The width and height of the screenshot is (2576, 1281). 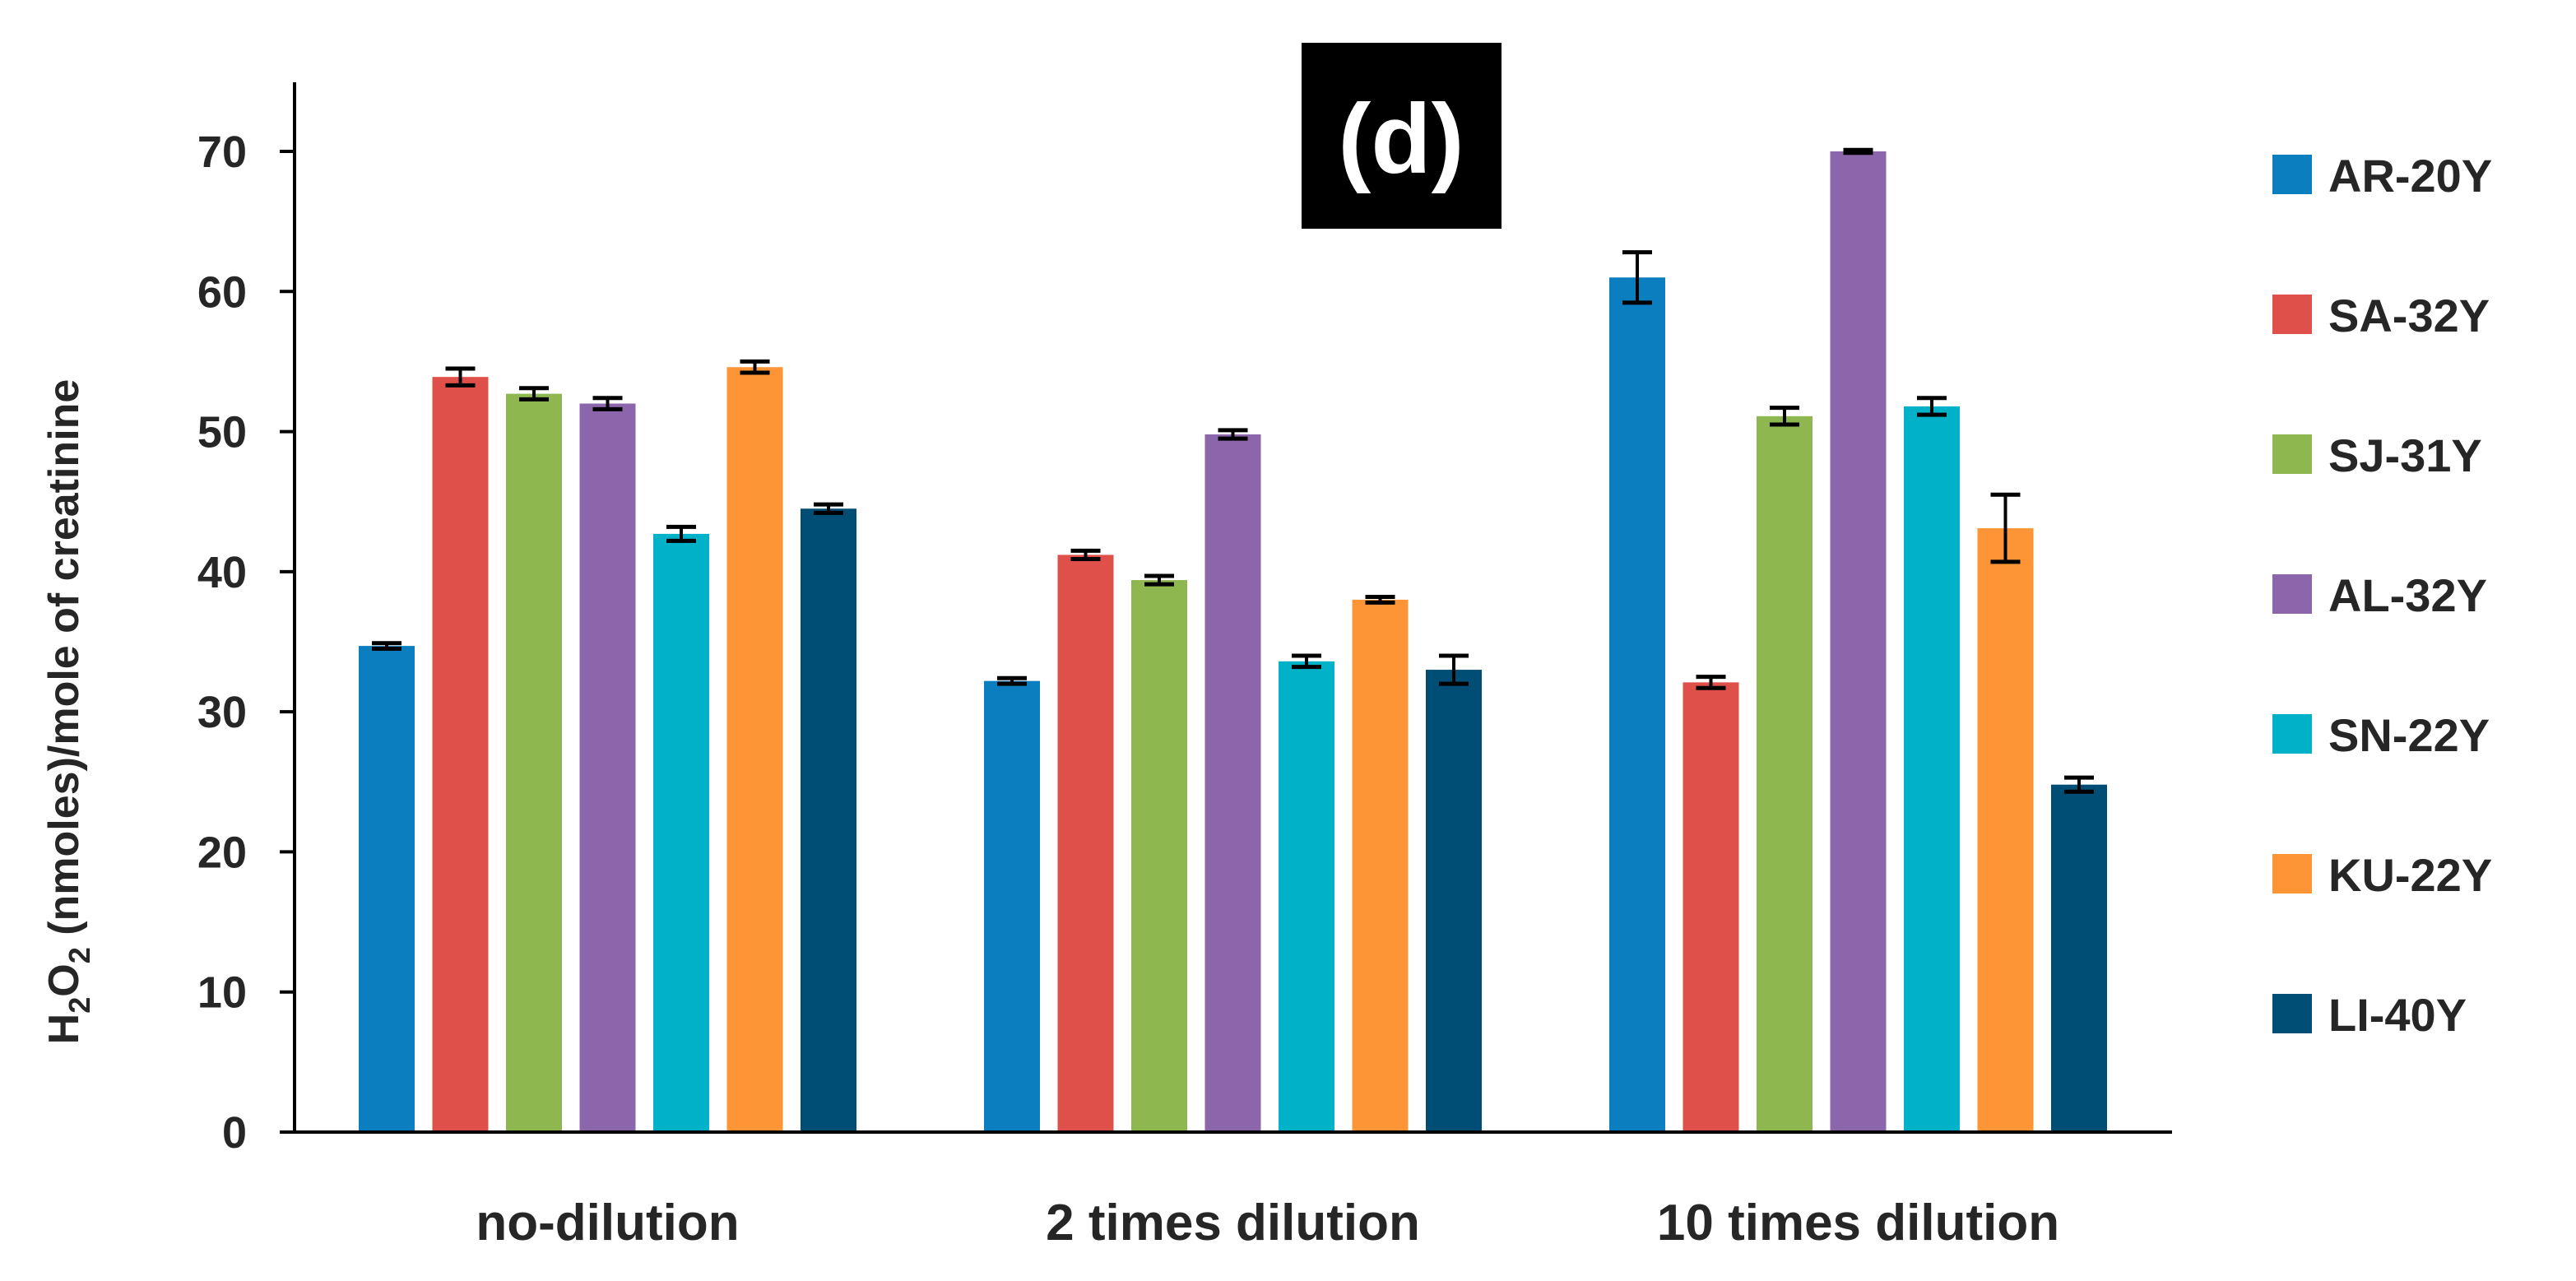 I want to click on legend-swatch-ar-20y, so click(x=2292, y=175).